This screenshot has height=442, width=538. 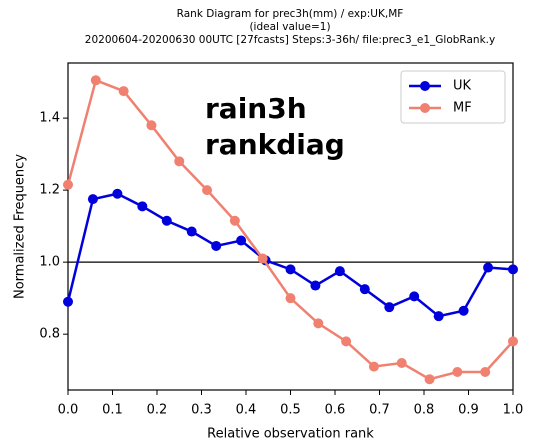 What do you see at coordinates (468, 410) in the screenshot?
I see `x-tick-label: 0.9` at bounding box center [468, 410].